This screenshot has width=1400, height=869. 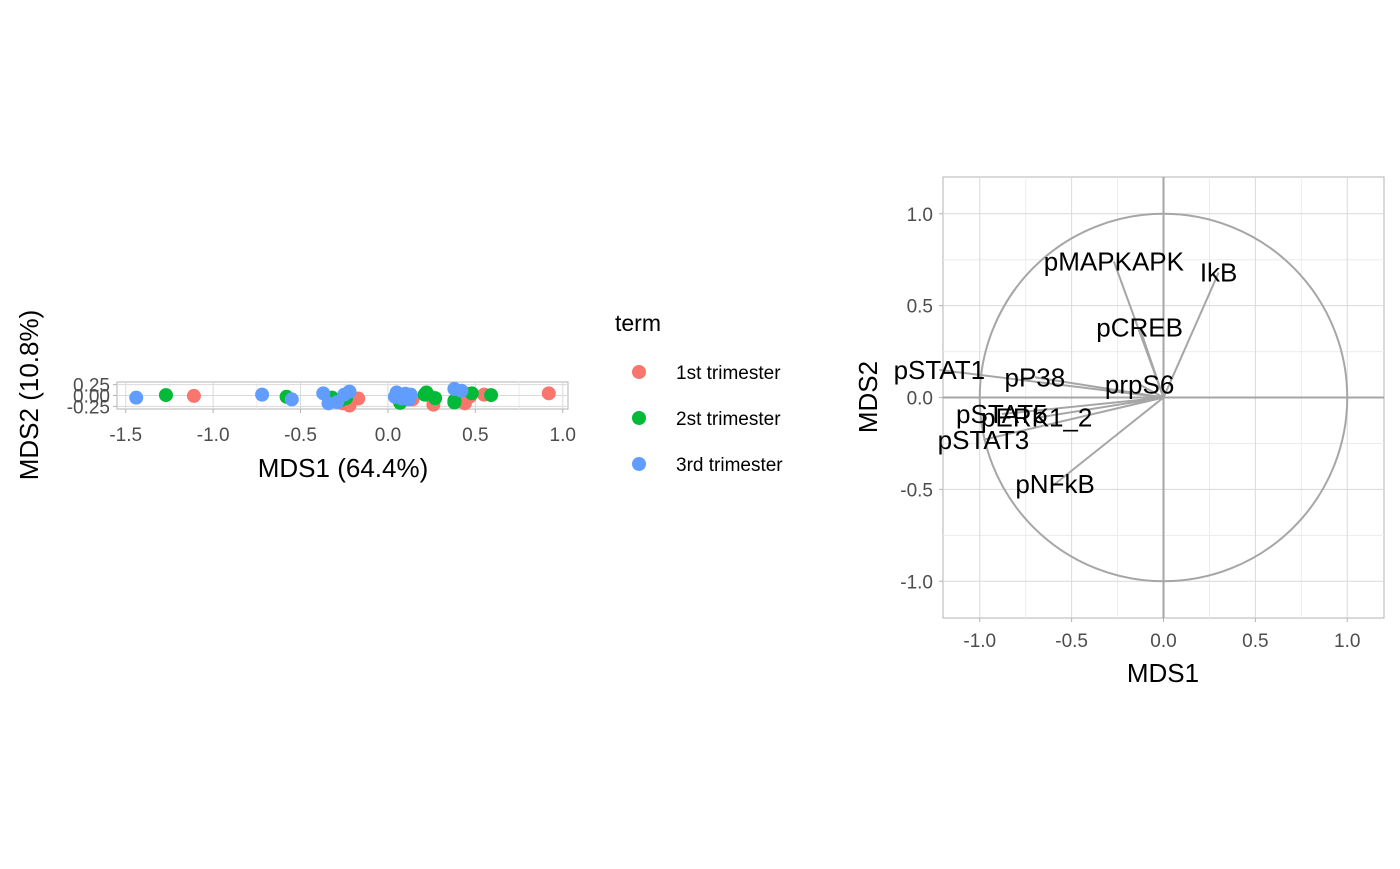 I want to click on vector-label-ikb: IkB, so click(x=1219, y=273).